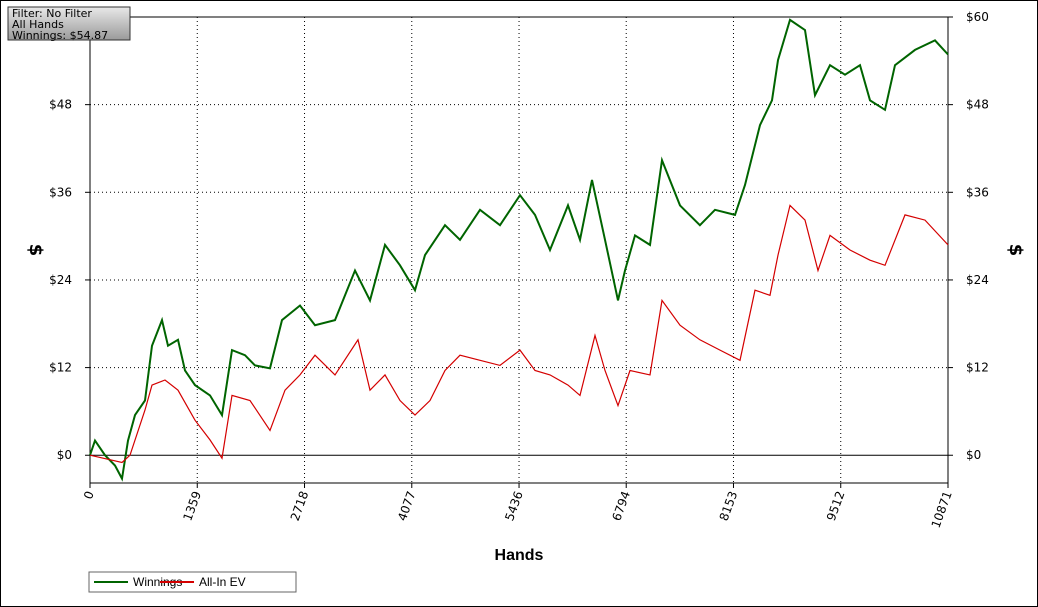 This screenshot has height=607, width=1038. I want to click on y2-tick-label: $24, so click(977, 280).